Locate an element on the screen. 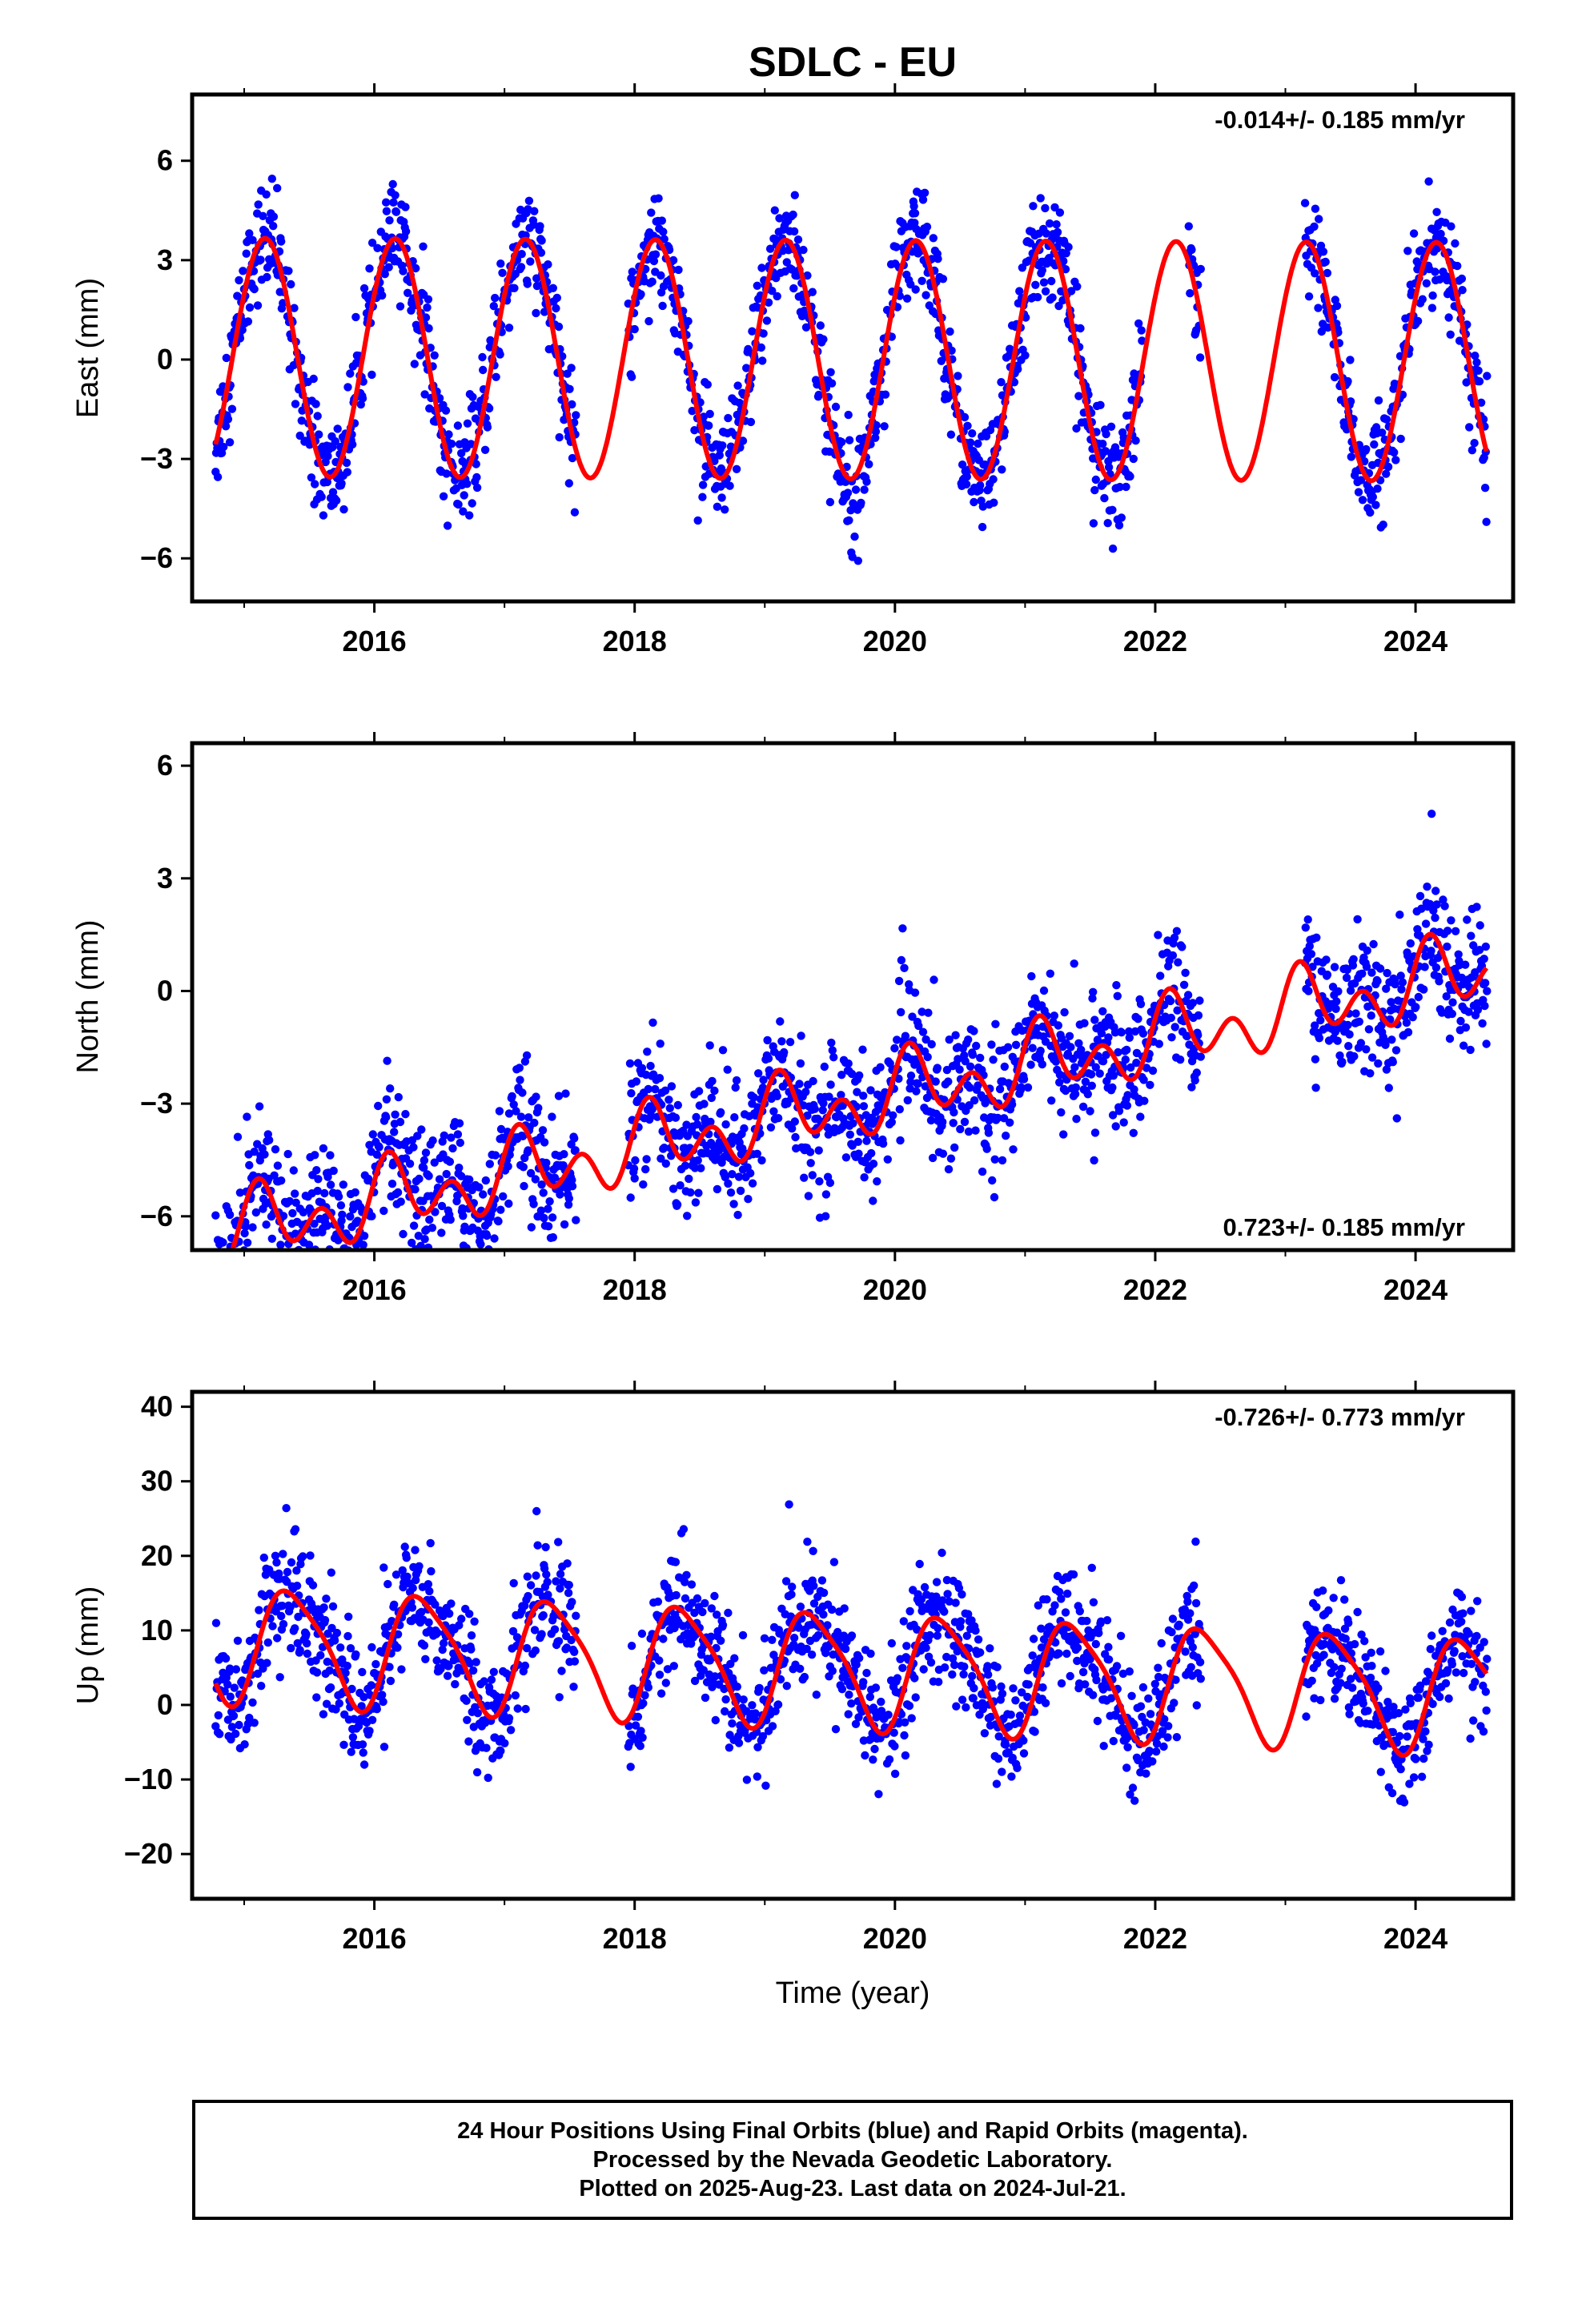 The image size is (1582, 2324). rate-annotation: 0.723+/- 0.185 mm/yr is located at coordinates (1344, 1227).